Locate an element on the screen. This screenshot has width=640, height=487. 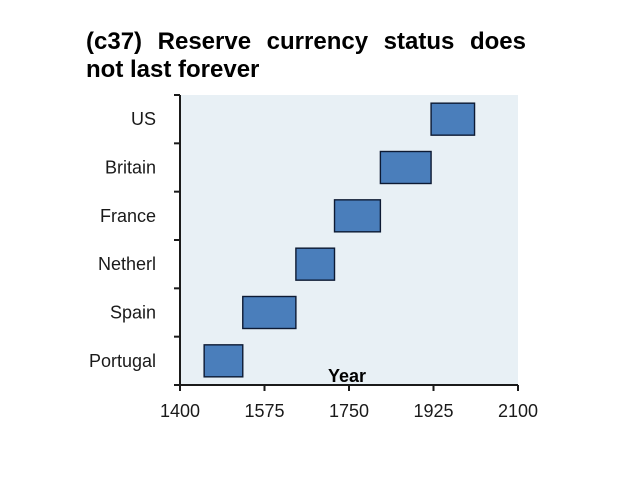
y-tick-label-portugal: Portugal is located at coordinates (122, 361).